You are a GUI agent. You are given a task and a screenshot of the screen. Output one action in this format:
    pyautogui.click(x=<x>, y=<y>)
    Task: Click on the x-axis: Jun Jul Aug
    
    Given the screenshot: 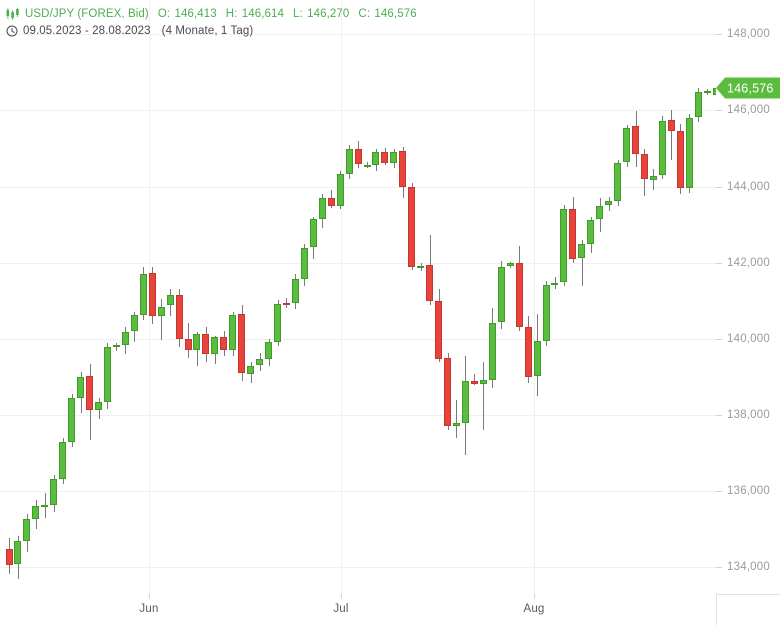 What is the action you would take?
    pyautogui.click(x=358, y=609)
    